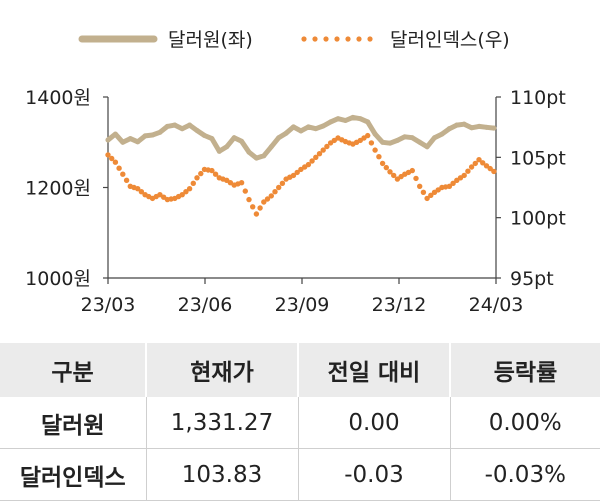 This screenshot has width=600, height=504. I want to click on right-tick-label: 95pt, so click(532, 279).